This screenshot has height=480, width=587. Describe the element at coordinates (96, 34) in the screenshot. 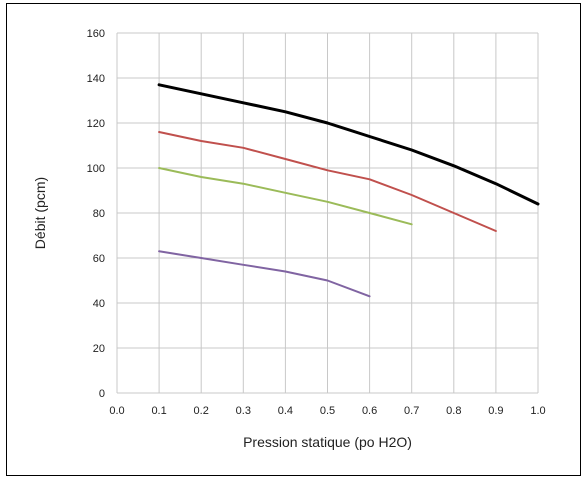

I see `y-tick-label: 160` at that location.